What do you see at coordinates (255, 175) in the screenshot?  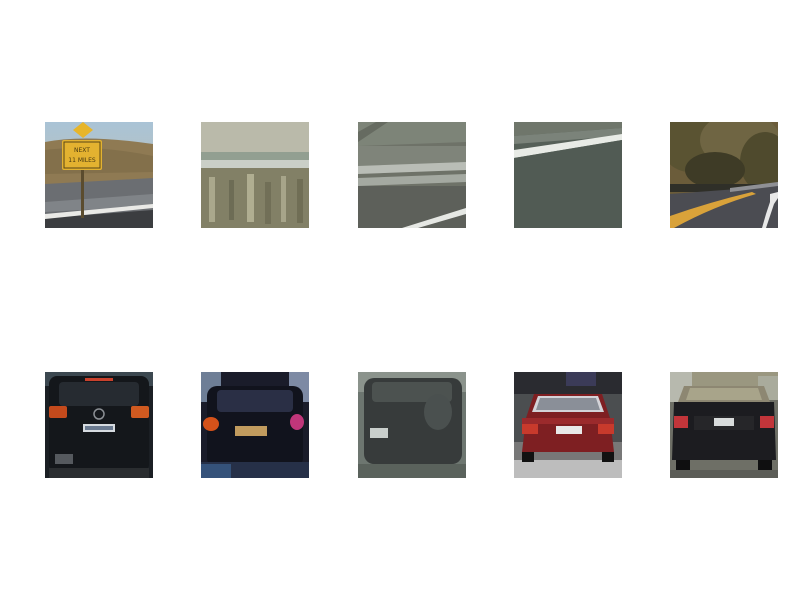 I see `guardrail-blurred-image` at bounding box center [255, 175].